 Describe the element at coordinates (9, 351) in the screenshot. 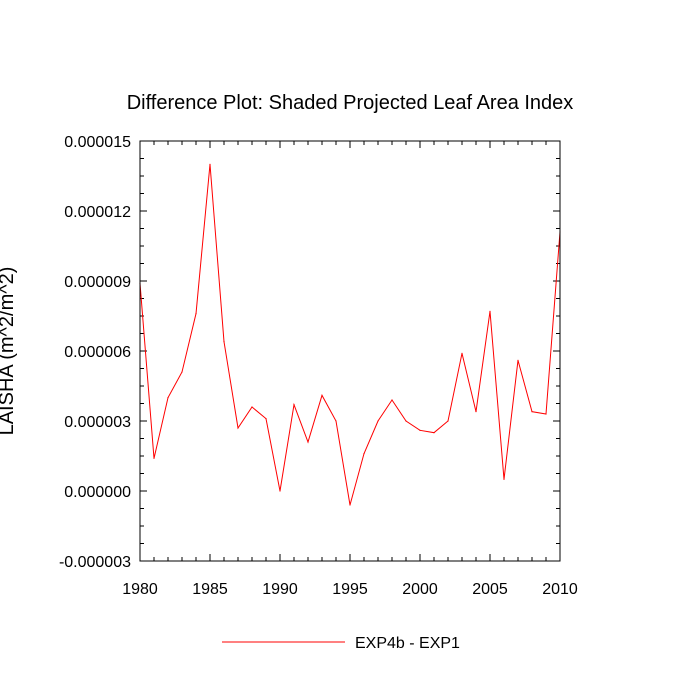

I see `y-axis-label: LAISHA (m^2/m^2)` at that location.